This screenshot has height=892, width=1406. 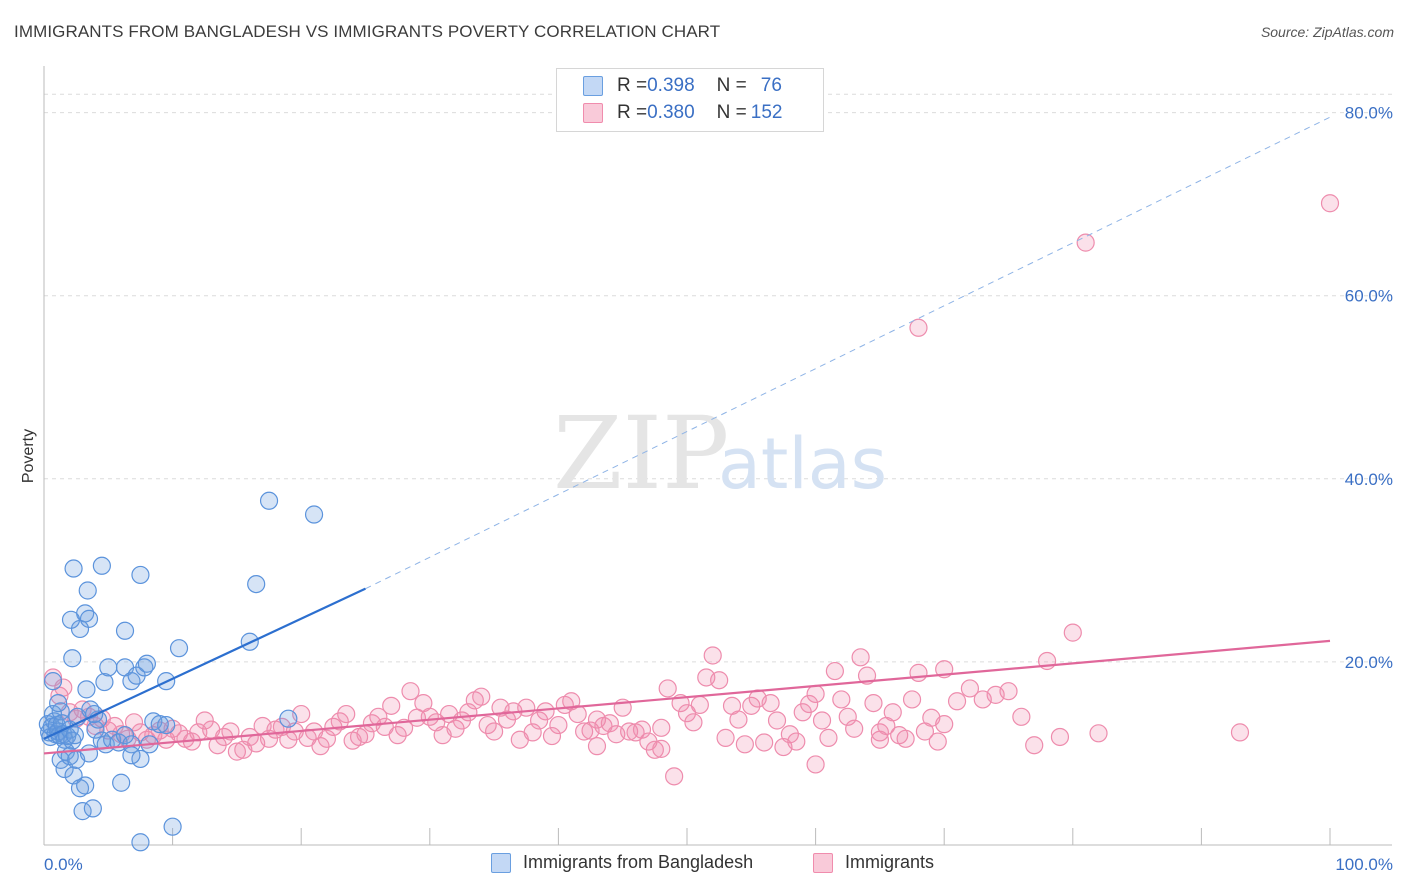 I want to click on y-tick-labels: 20.0% 40.0% 60.0% 80.0%, so click(x=1369, y=388).